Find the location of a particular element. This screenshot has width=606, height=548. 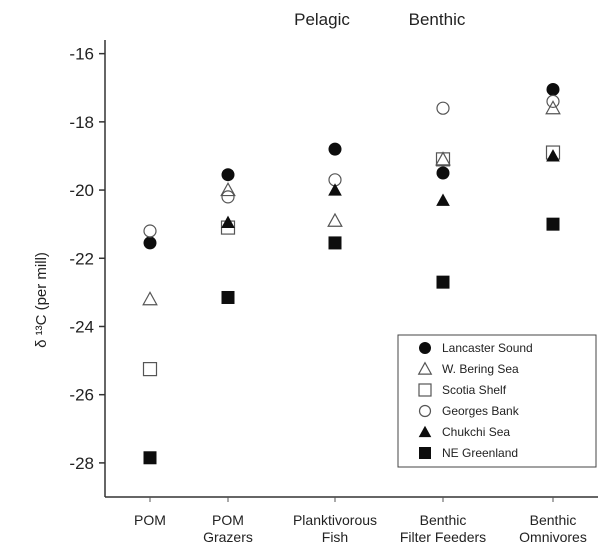

top-label-benthic: Benthic is located at coordinates (437, 19).